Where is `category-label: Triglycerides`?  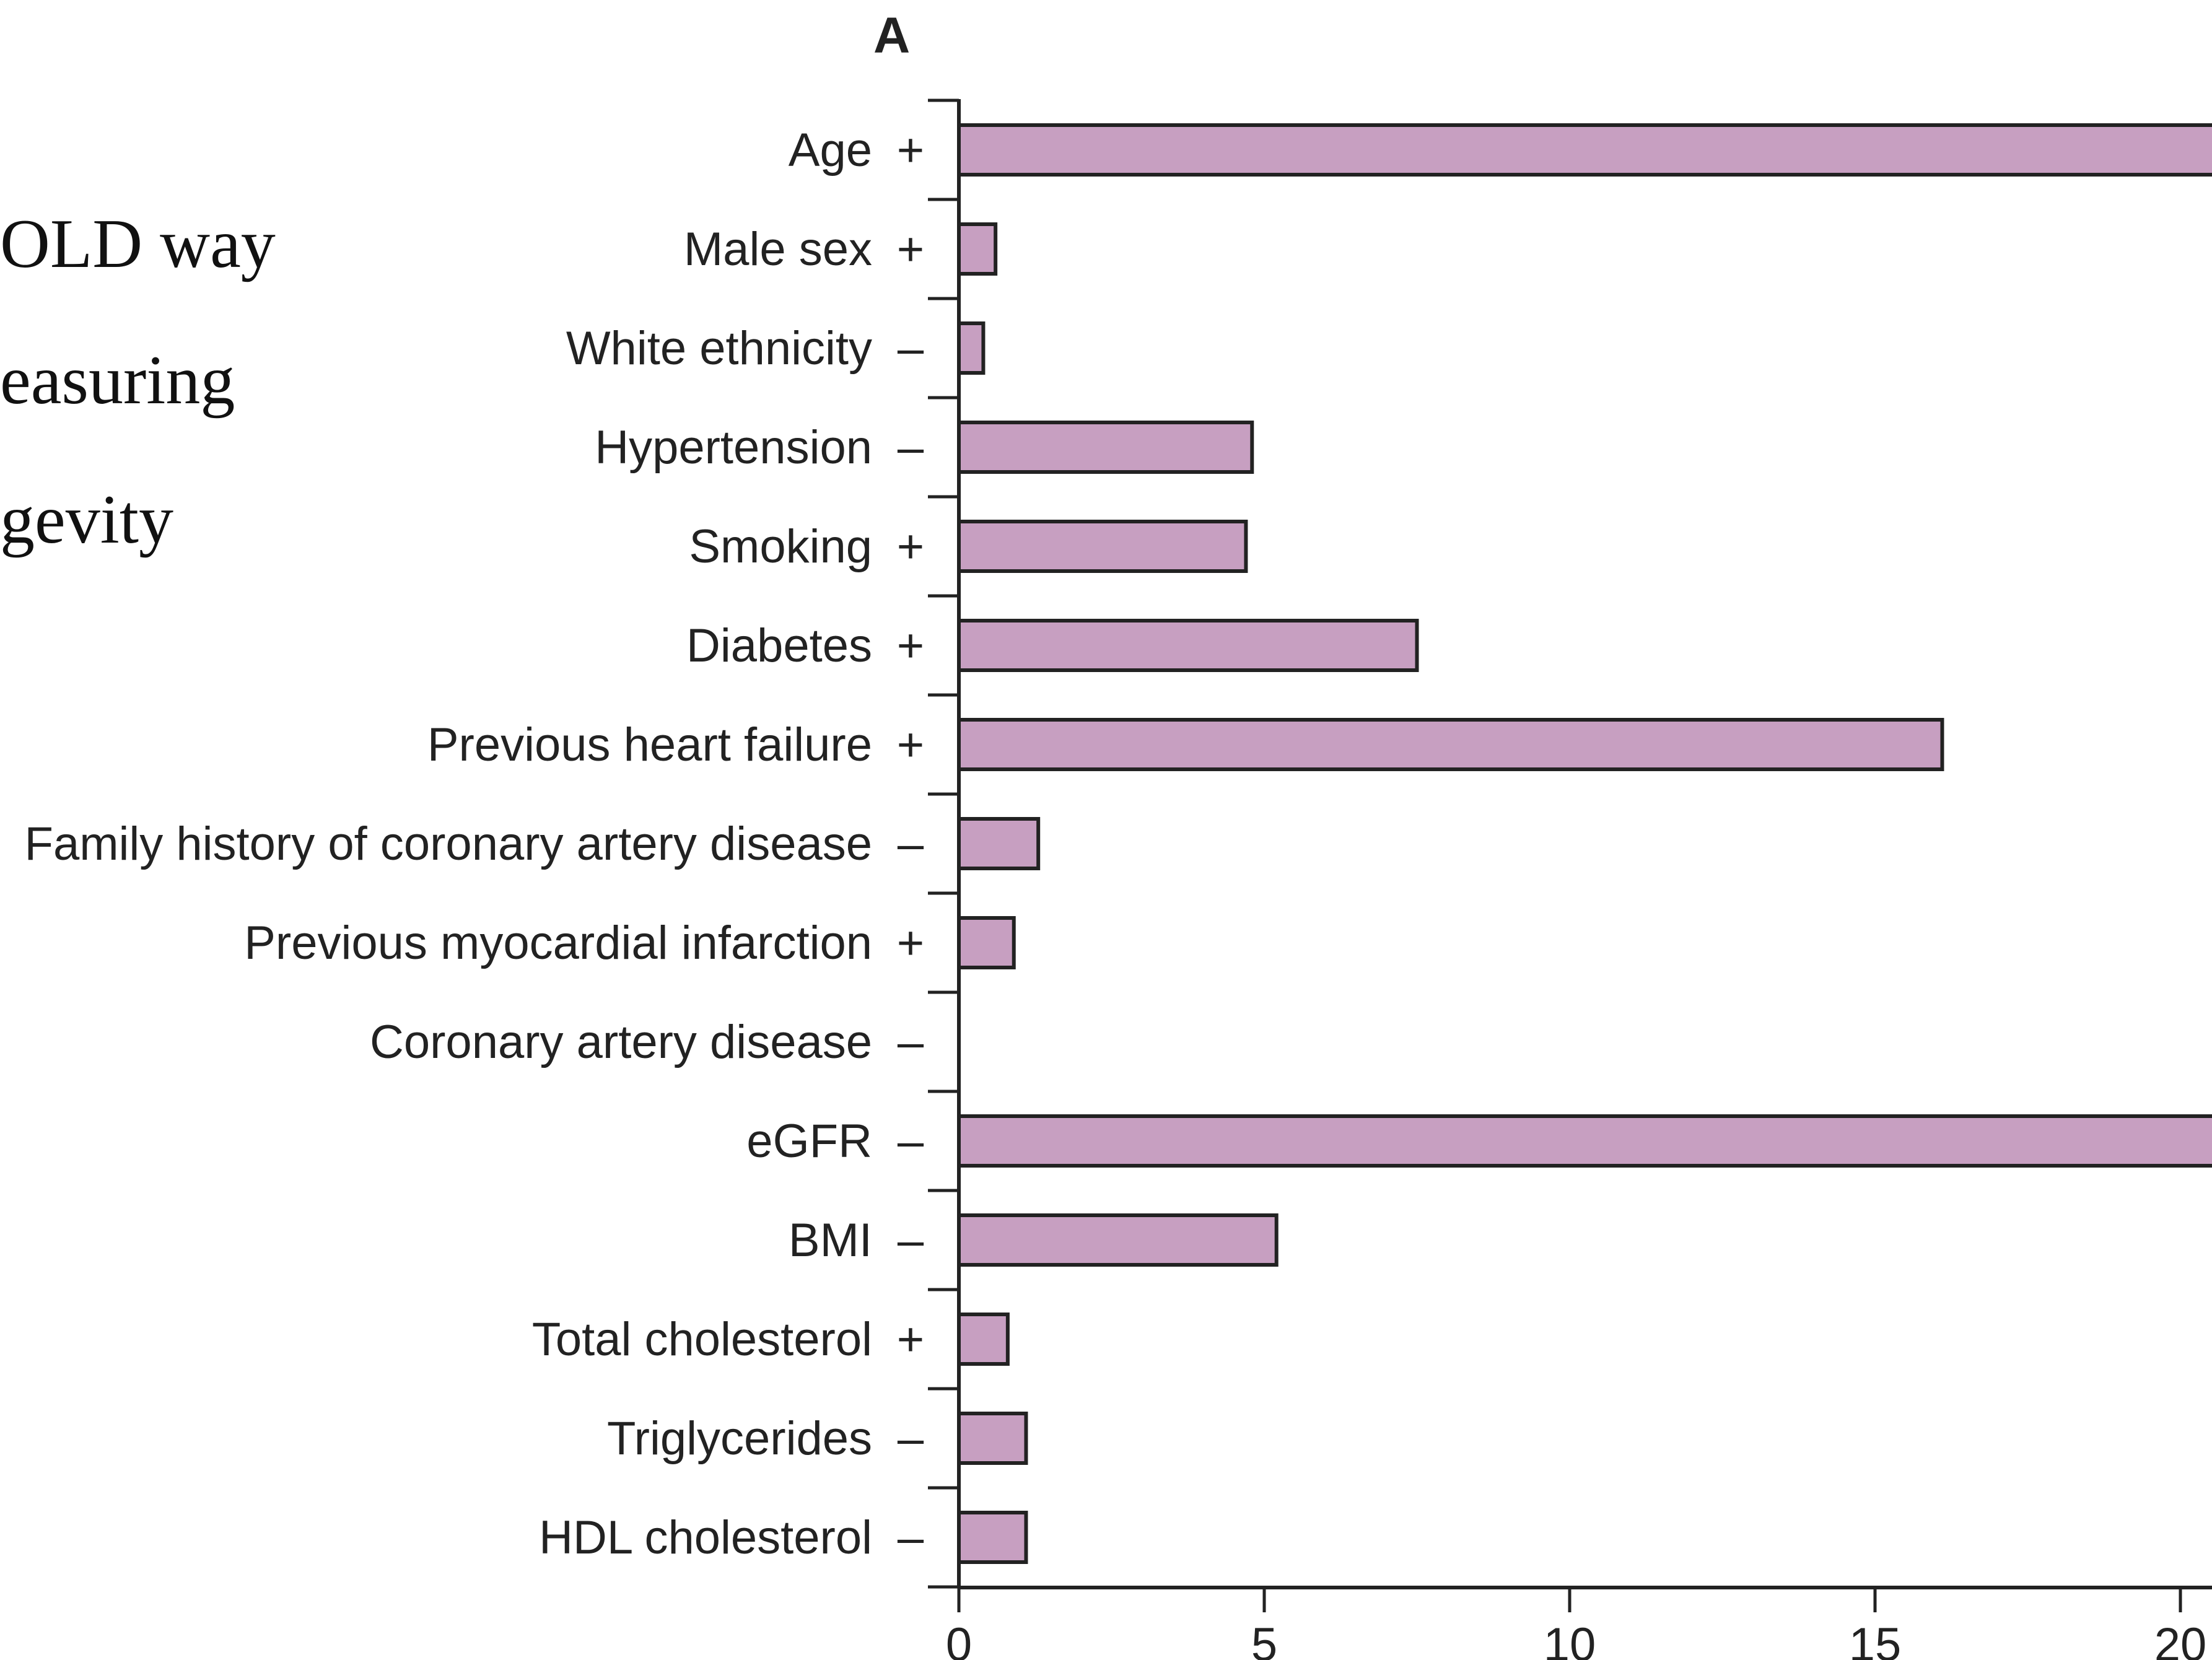
category-label: Triglycerides is located at coordinates (740, 1439).